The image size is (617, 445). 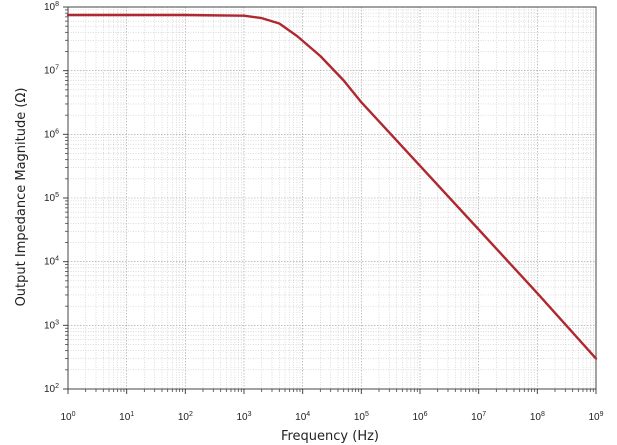 What do you see at coordinates (57, 322) in the screenshot?
I see `y-tick-label-exponent: 3` at bounding box center [57, 322].